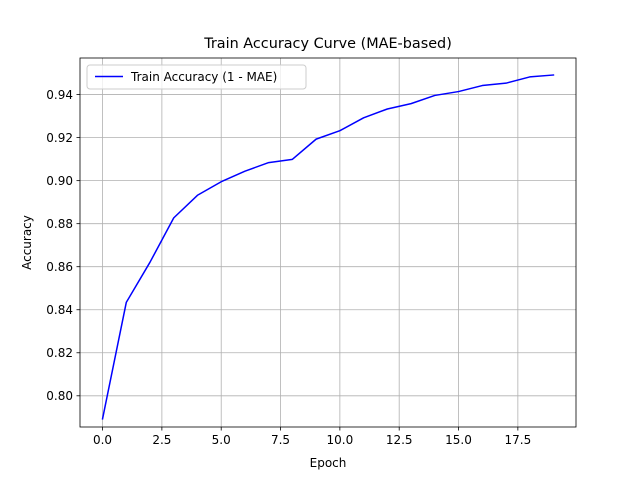 The width and height of the screenshot is (640, 480). I want to click on x-tick-label: 2.5, so click(161, 440).